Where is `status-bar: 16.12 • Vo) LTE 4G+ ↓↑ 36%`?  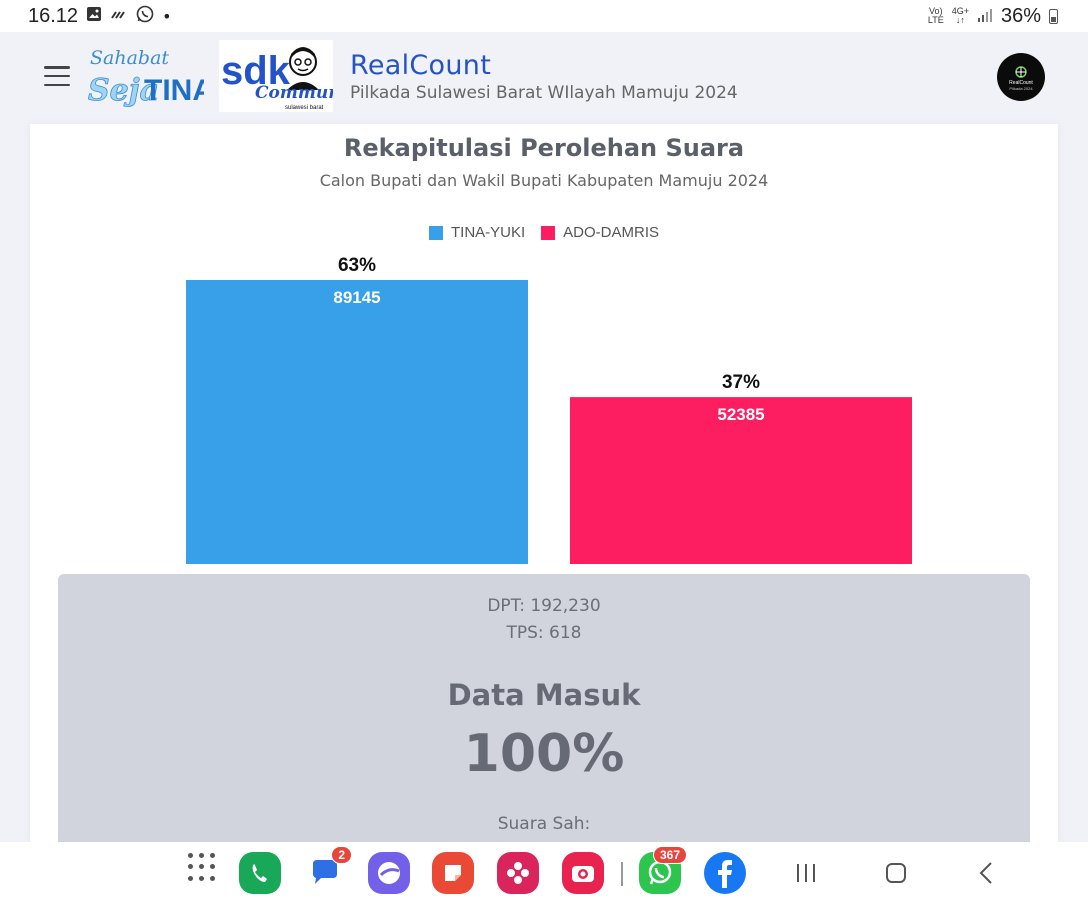 status-bar: 16.12 • Vo) LTE 4G+ ↓↑ 36% is located at coordinates (544, 16).